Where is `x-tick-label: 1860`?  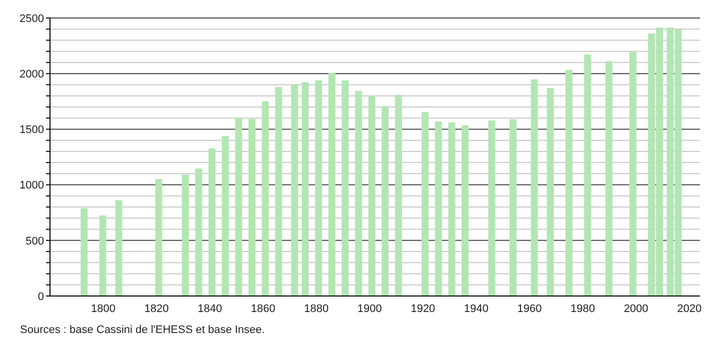 x-tick-label: 1860 is located at coordinates (263, 308).